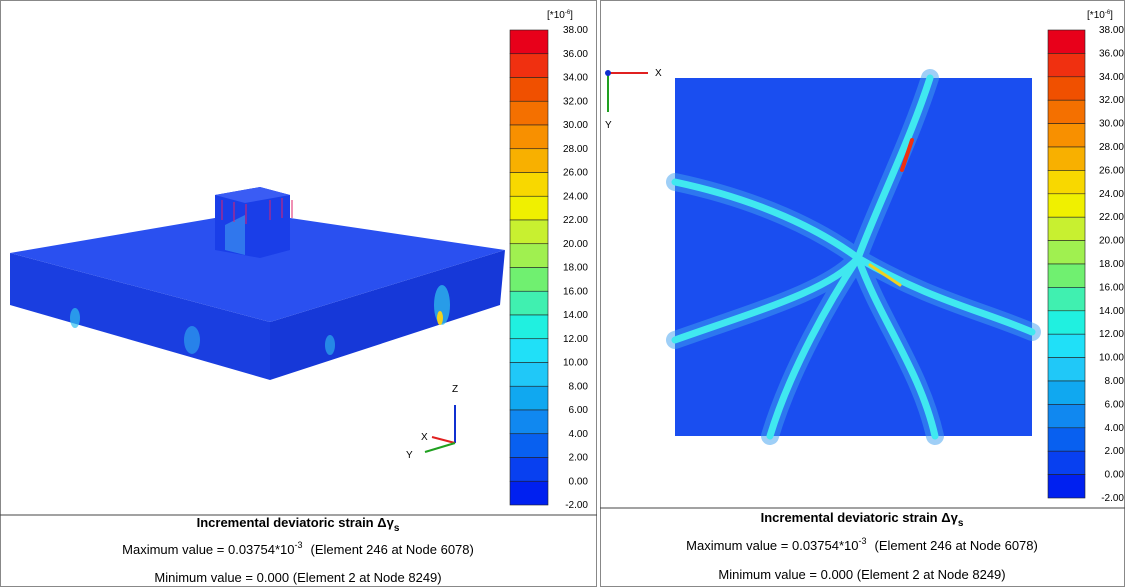 This screenshot has height=587, width=1125. I want to click on legend-label: 2.00, so click(579, 458).